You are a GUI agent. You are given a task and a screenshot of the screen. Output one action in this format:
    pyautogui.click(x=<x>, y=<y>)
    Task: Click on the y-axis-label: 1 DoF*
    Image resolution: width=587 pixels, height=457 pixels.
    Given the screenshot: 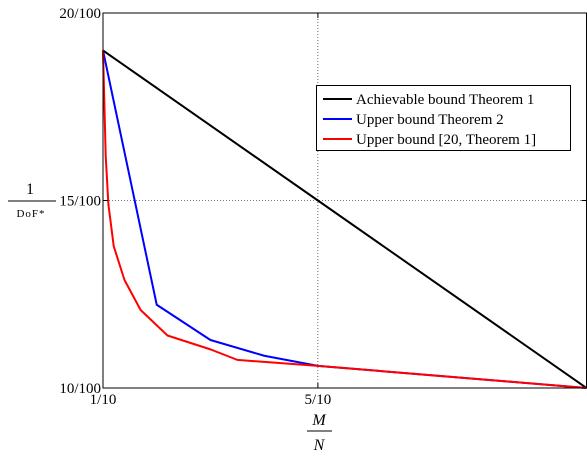 What is the action you would take?
    pyautogui.click(x=32, y=200)
    